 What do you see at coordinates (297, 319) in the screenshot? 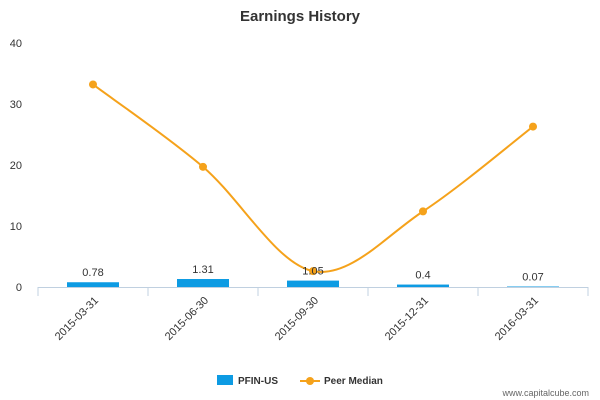
I see `x-tick-label: 2015-09-30` at bounding box center [297, 319].